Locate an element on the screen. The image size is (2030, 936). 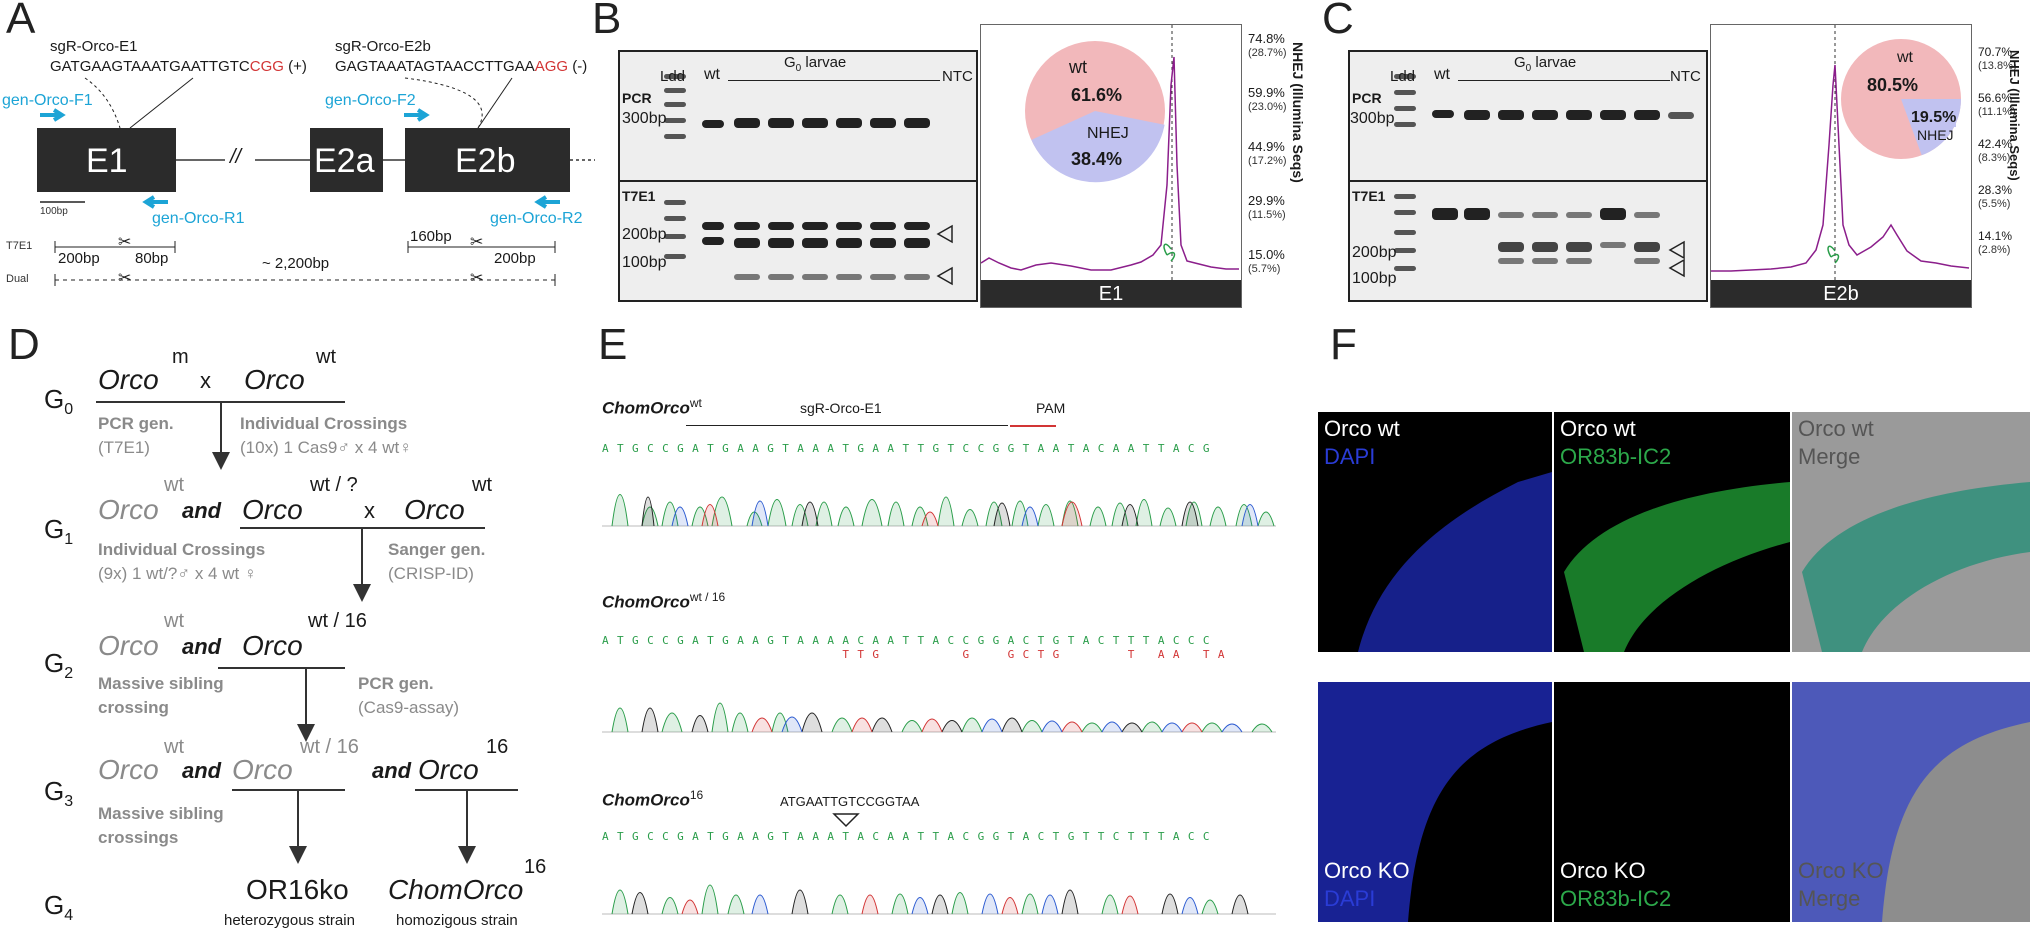
micrograph-wt-dapi: Orco wt DAPI is located at coordinates (1435, 532).